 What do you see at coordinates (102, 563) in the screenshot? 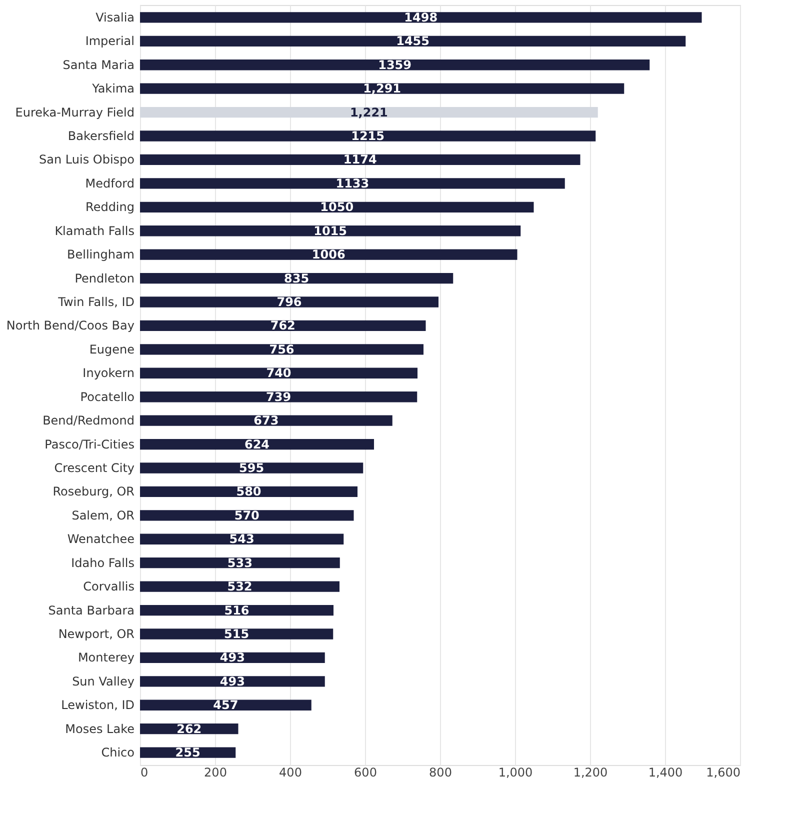
I see `y-tick-label: Idaho Falls` at bounding box center [102, 563].